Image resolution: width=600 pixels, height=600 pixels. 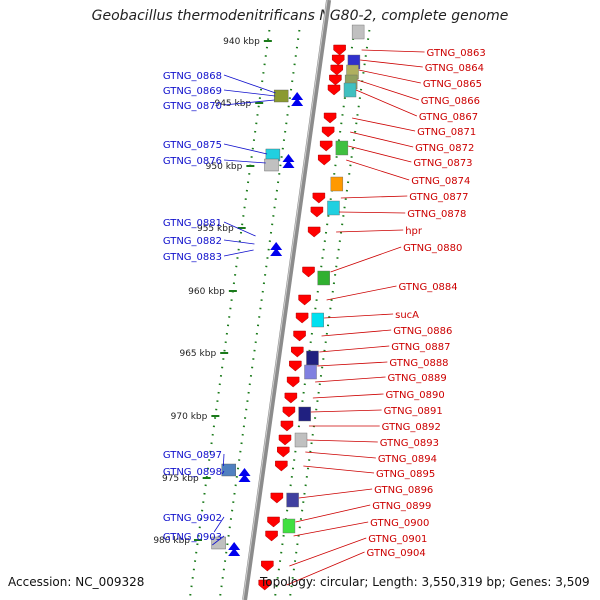 I want to click on minus-gene-label: GTNG_0886, so click(x=422, y=331).